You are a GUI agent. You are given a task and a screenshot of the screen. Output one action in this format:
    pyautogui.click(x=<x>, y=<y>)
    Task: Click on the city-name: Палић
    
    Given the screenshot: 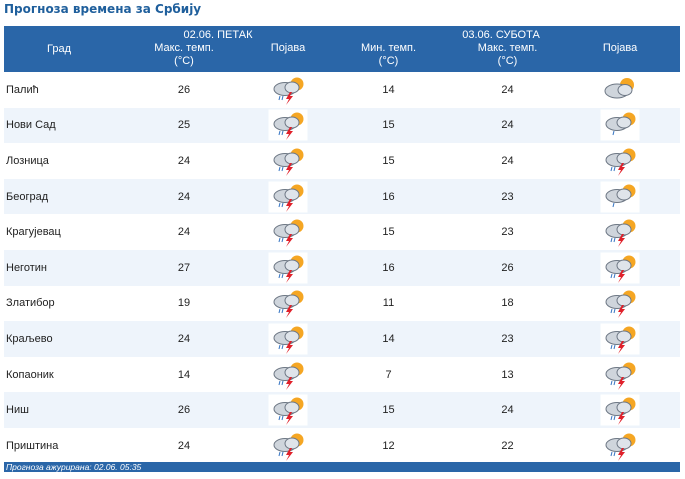 What is the action you would take?
    pyautogui.click(x=59, y=90)
    